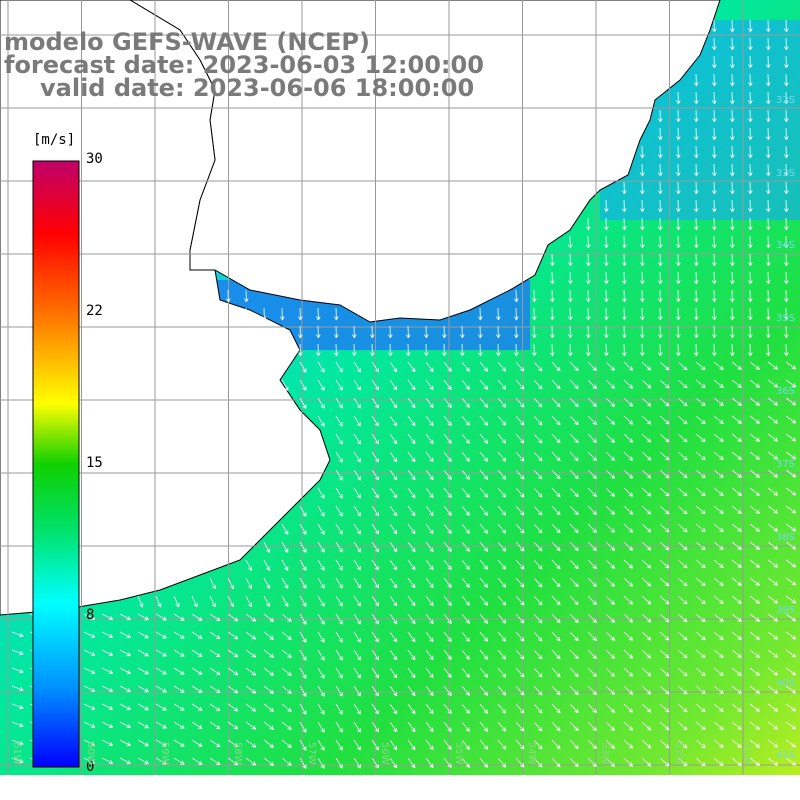  What do you see at coordinates (786, 755) in the screenshot?
I see `lat-label: 41S` at bounding box center [786, 755].